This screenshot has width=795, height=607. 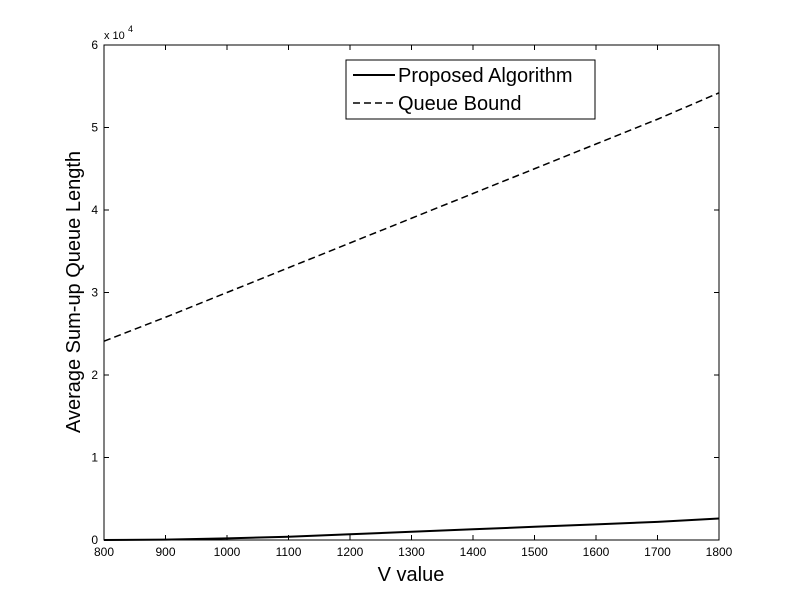 What do you see at coordinates (719, 552) in the screenshot?
I see `x-tick-label: 1800` at bounding box center [719, 552].